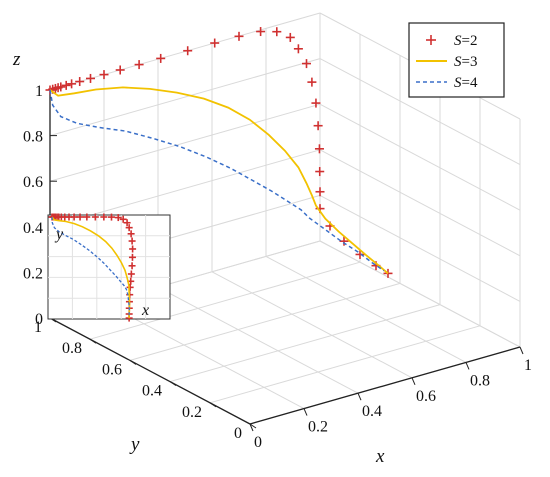 This screenshot has width=550, height=477. I want to click on legend-box, so click(456, 60).